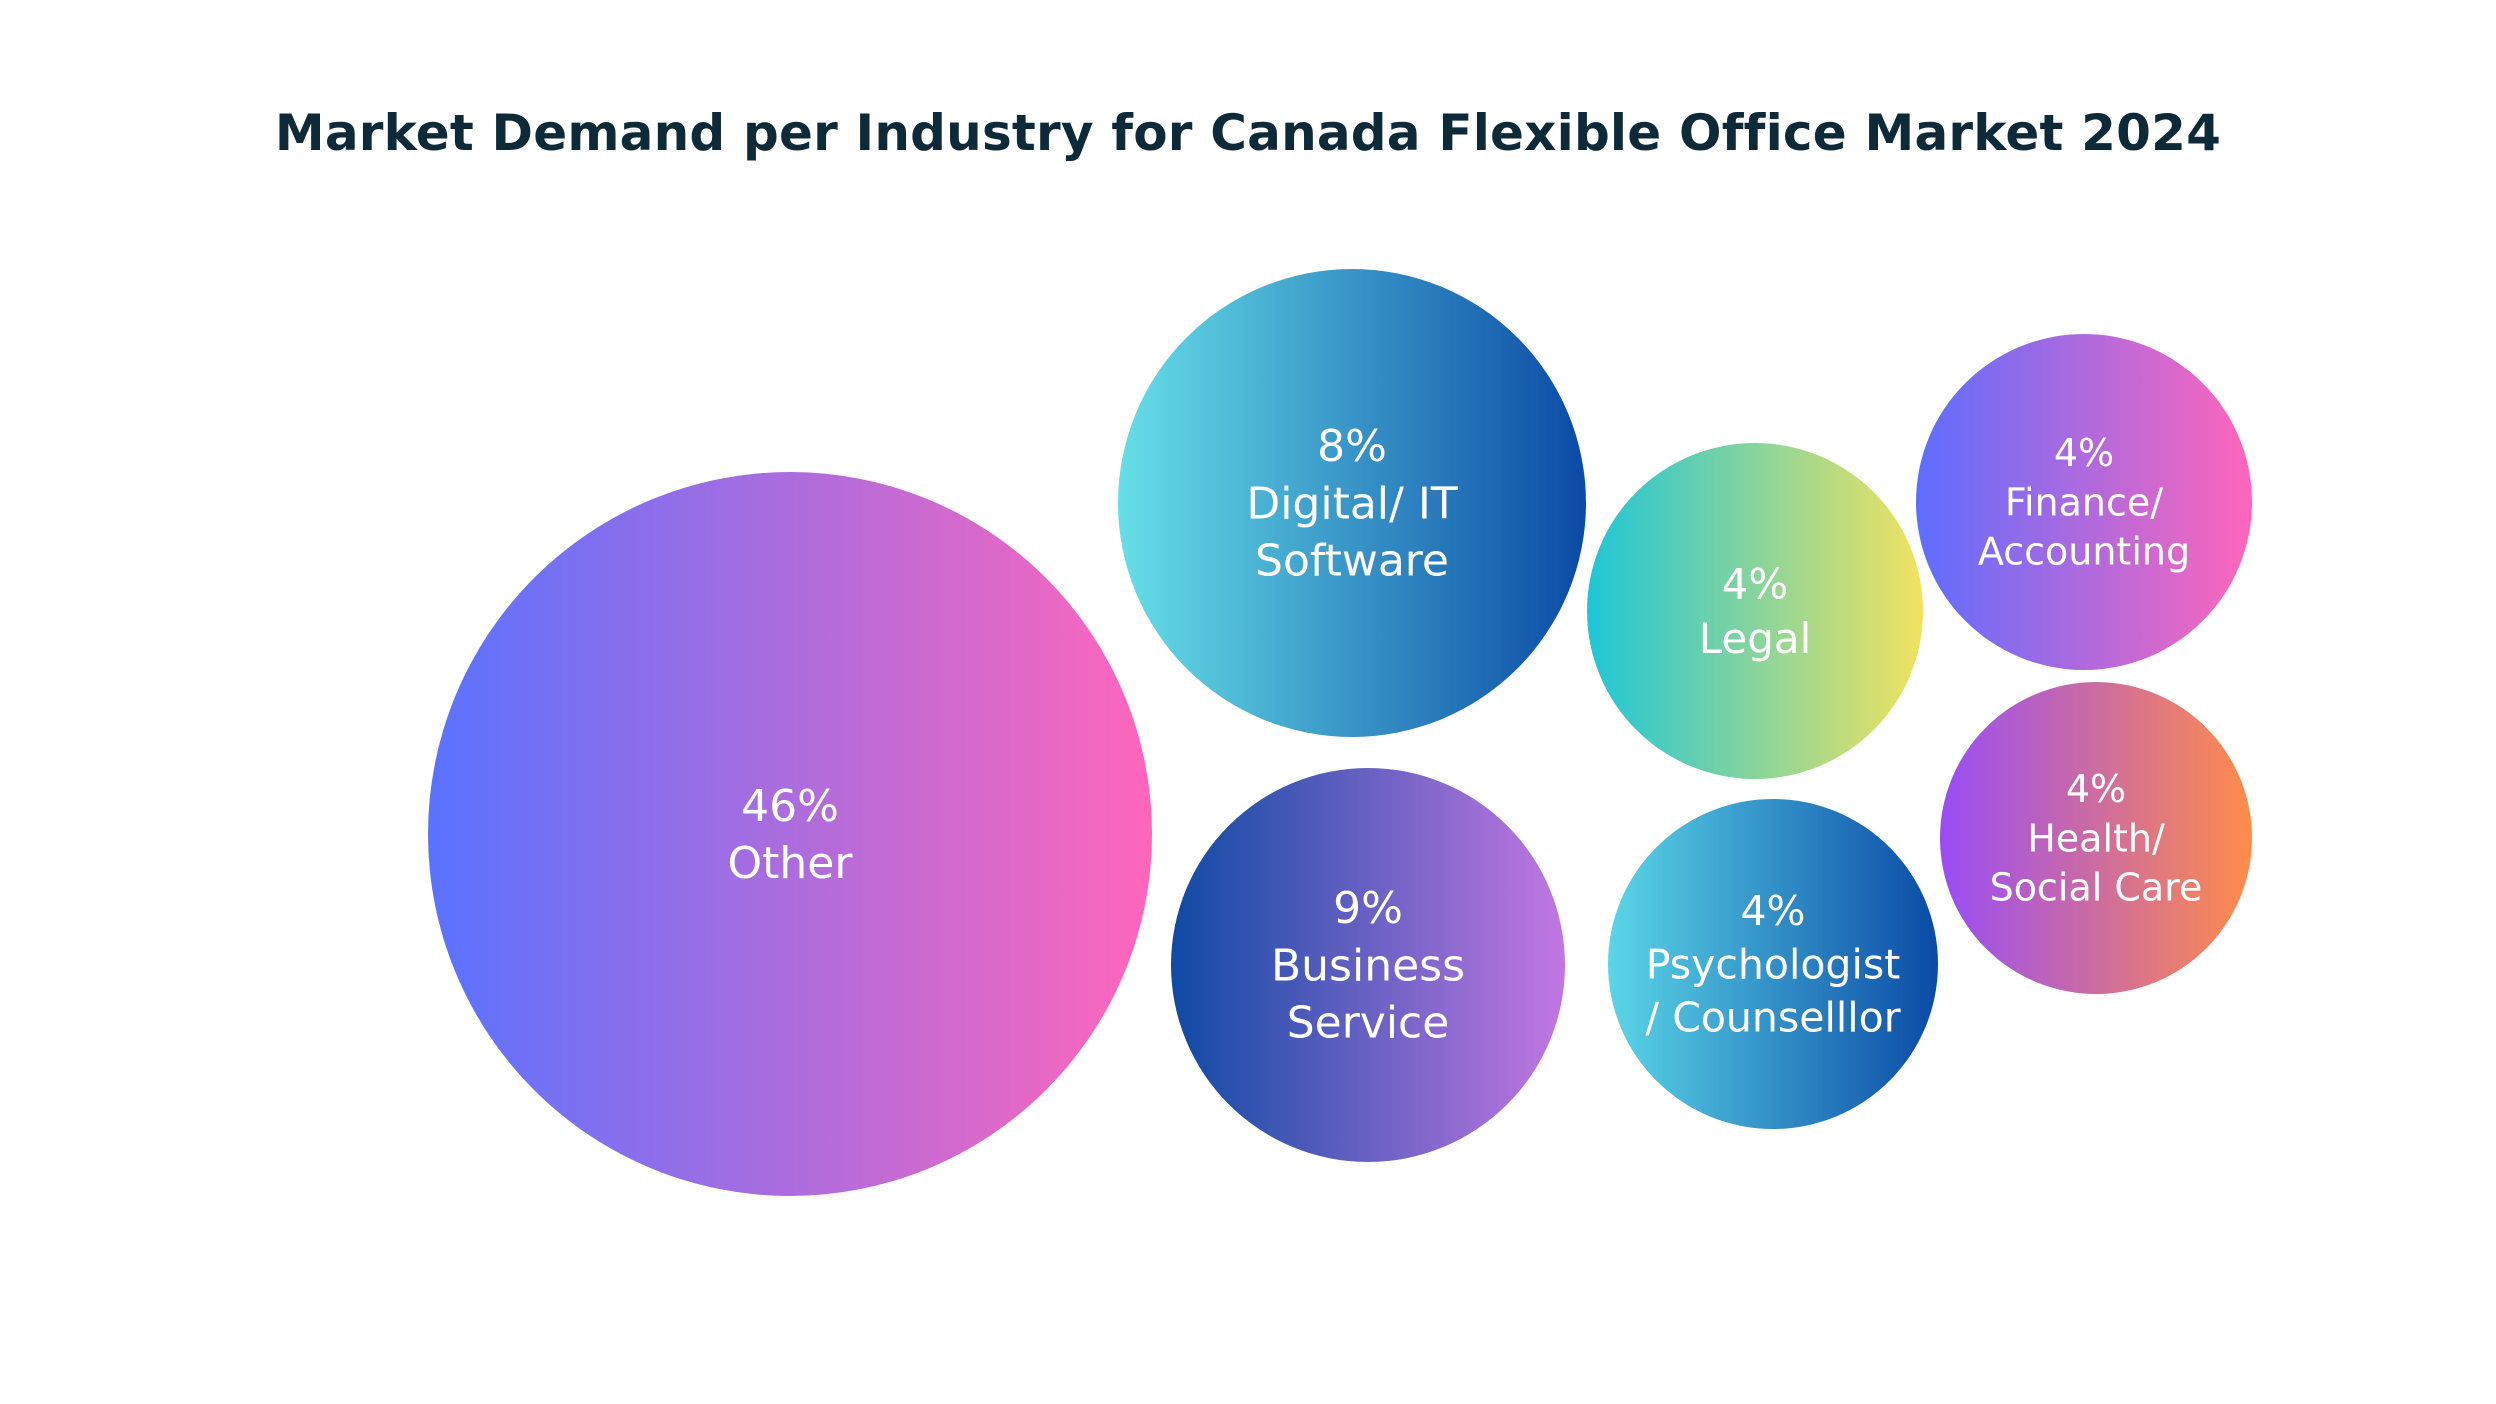 The width and height of the screenshot is (2496, 1404). I want to click on bubble-circle-legal, so click(1755, 611).